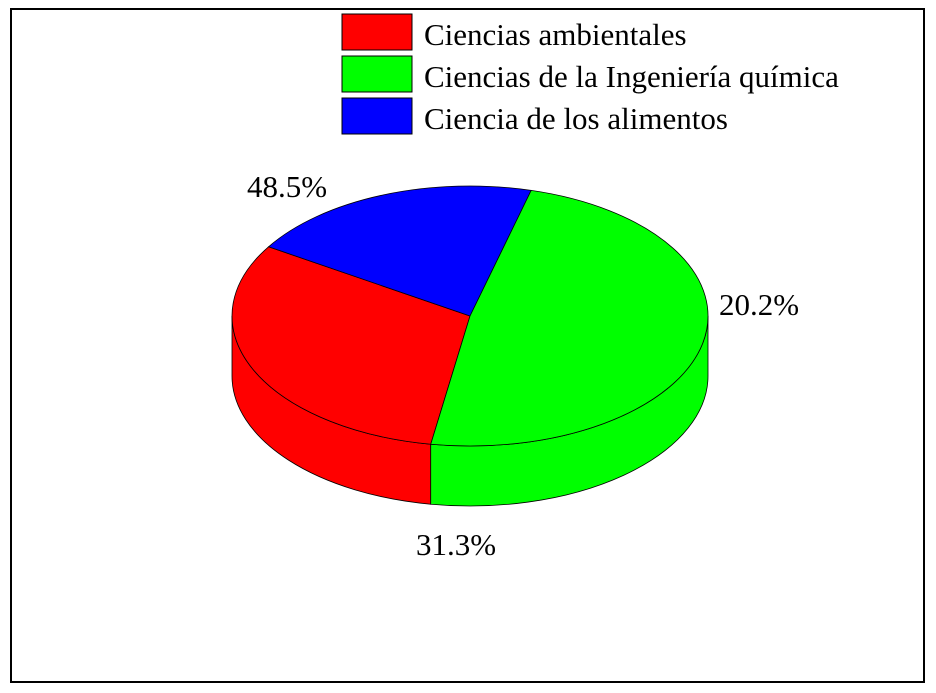  I want to click on data-label-1: 48.5%, so click(287, 186).